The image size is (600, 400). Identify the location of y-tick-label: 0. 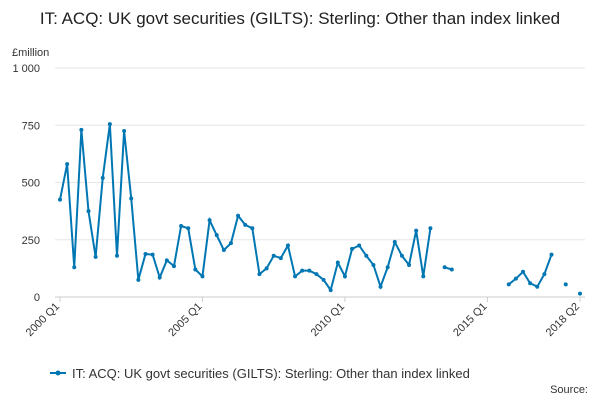
(37, 298).